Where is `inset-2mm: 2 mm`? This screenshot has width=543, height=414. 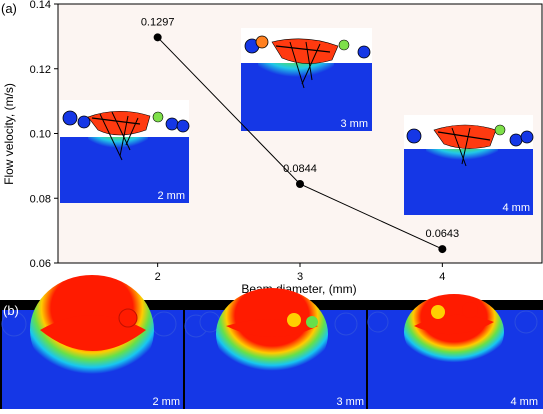
inset-2mm: 2 mm is located at coordinates (125, 151).